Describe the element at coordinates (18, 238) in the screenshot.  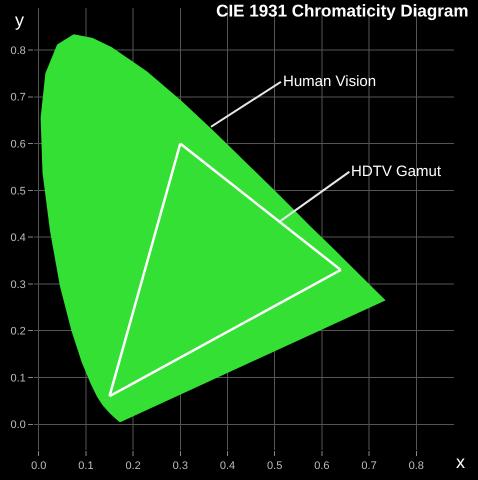
I see `y-tick-label: 0.4` at that location.